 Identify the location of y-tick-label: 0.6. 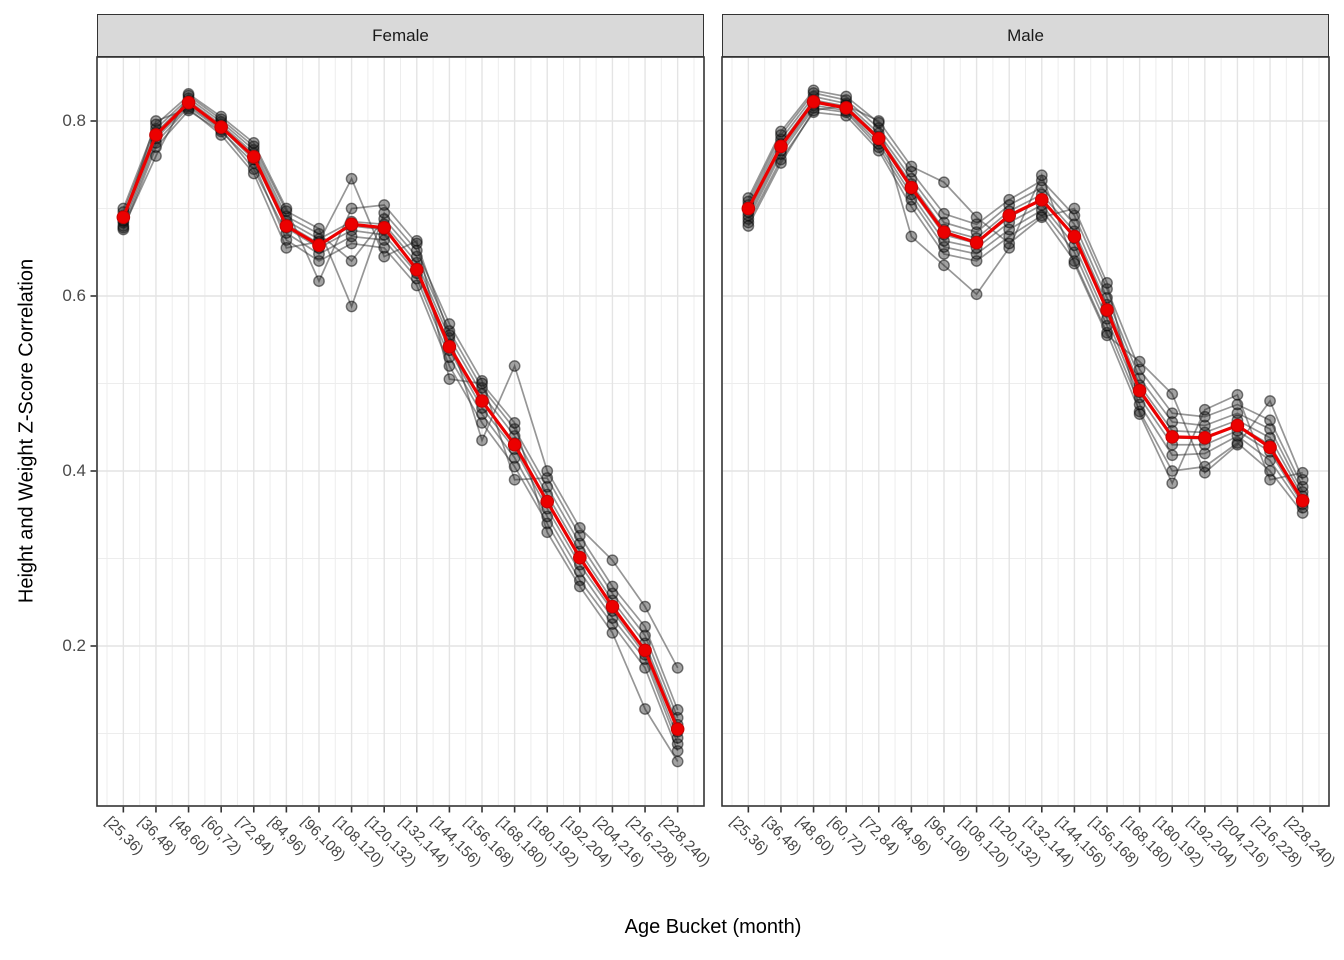
(74, 295).